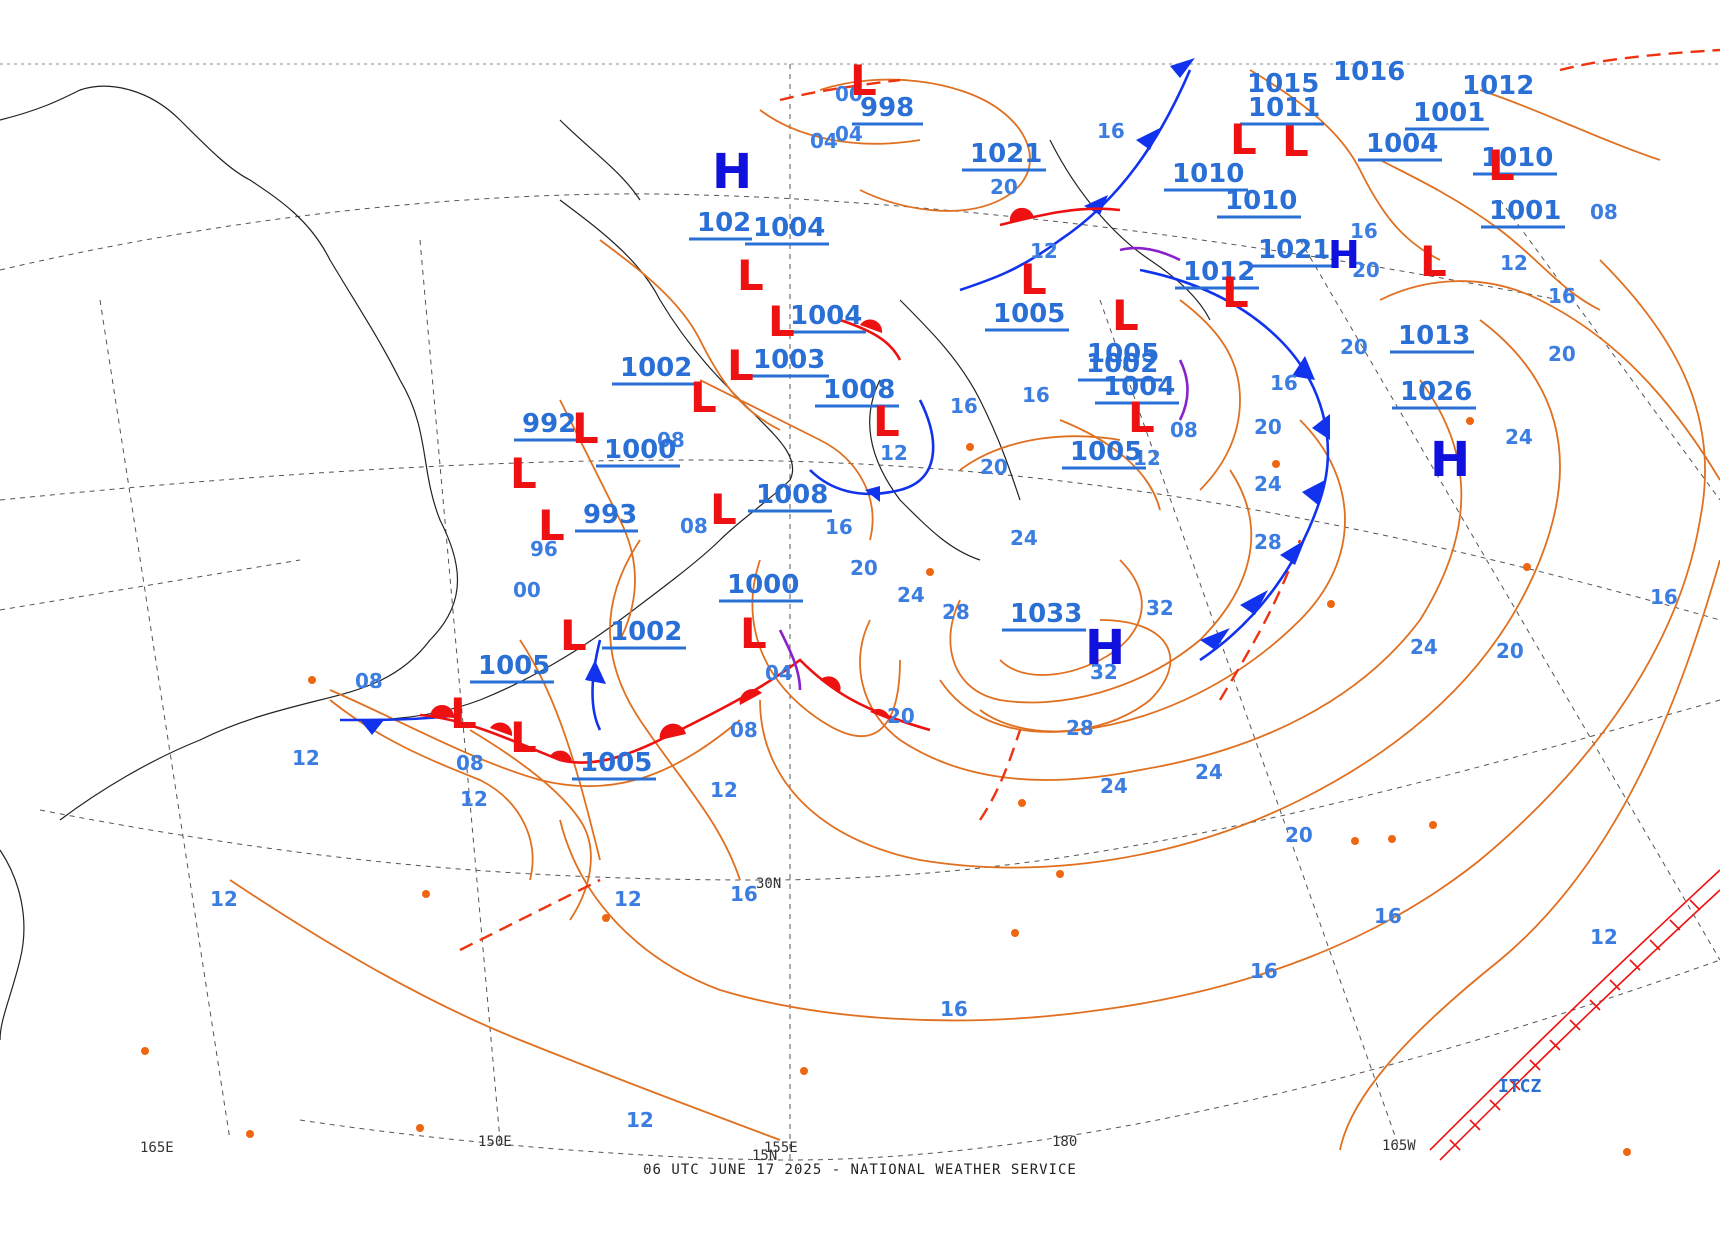  What do you see at coordinates (1219, 272) in the screenshot?
I see `low-pressure-label: 1012` at bounding box center [1219, 272].